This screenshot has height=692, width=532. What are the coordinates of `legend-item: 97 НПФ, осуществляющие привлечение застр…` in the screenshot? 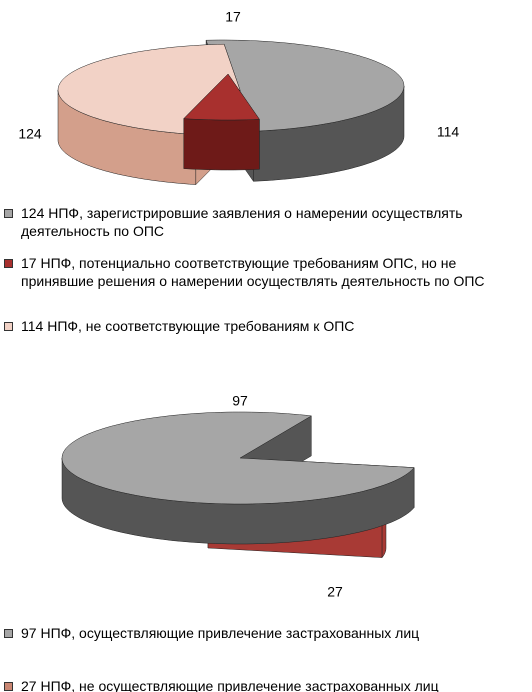 It's located at (256, 633).